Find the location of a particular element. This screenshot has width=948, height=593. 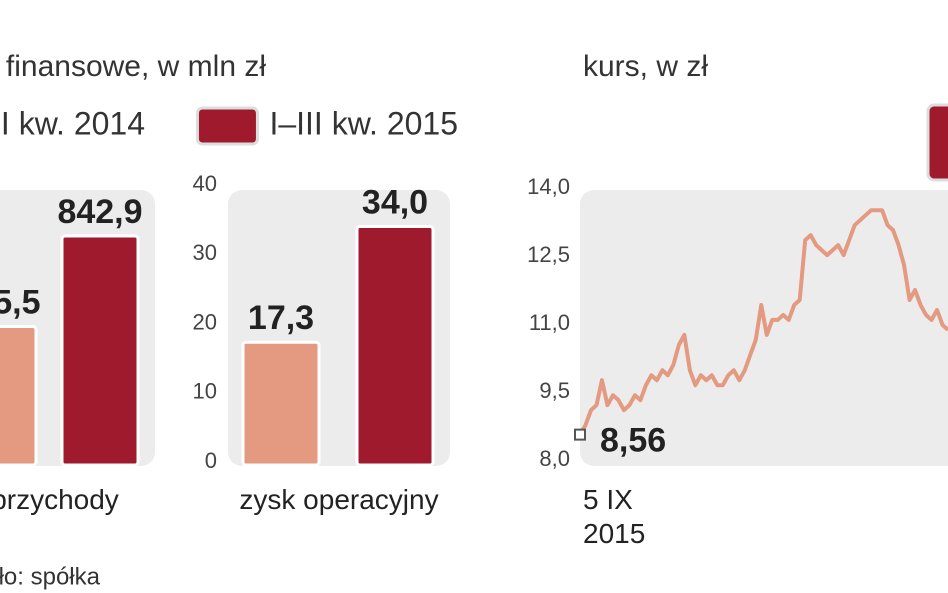

x-tick-label: 5 IX 2015 is located at coordinates (614, 516).